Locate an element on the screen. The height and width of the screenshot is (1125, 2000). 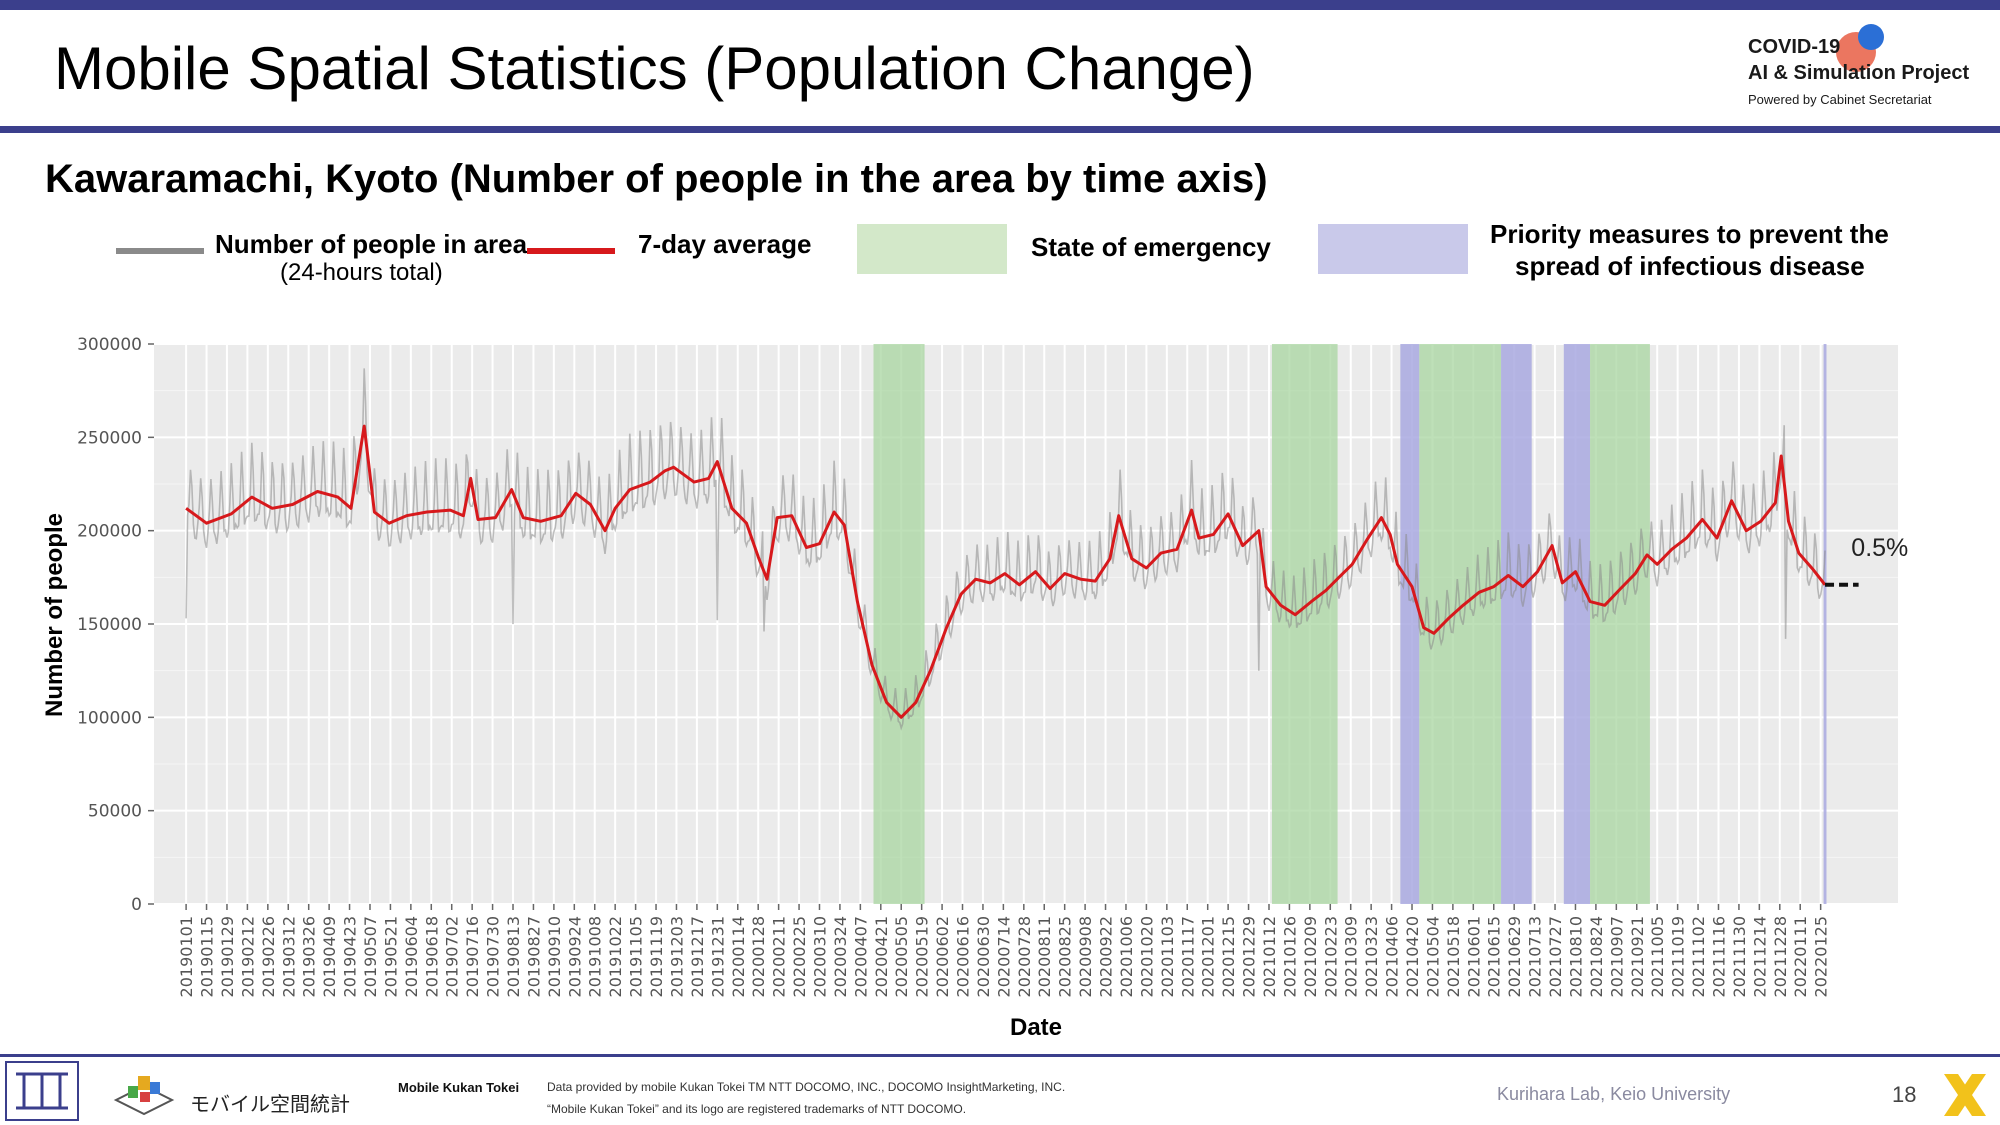
x-axis-title: Date is located at coordinates (1036, 1027).